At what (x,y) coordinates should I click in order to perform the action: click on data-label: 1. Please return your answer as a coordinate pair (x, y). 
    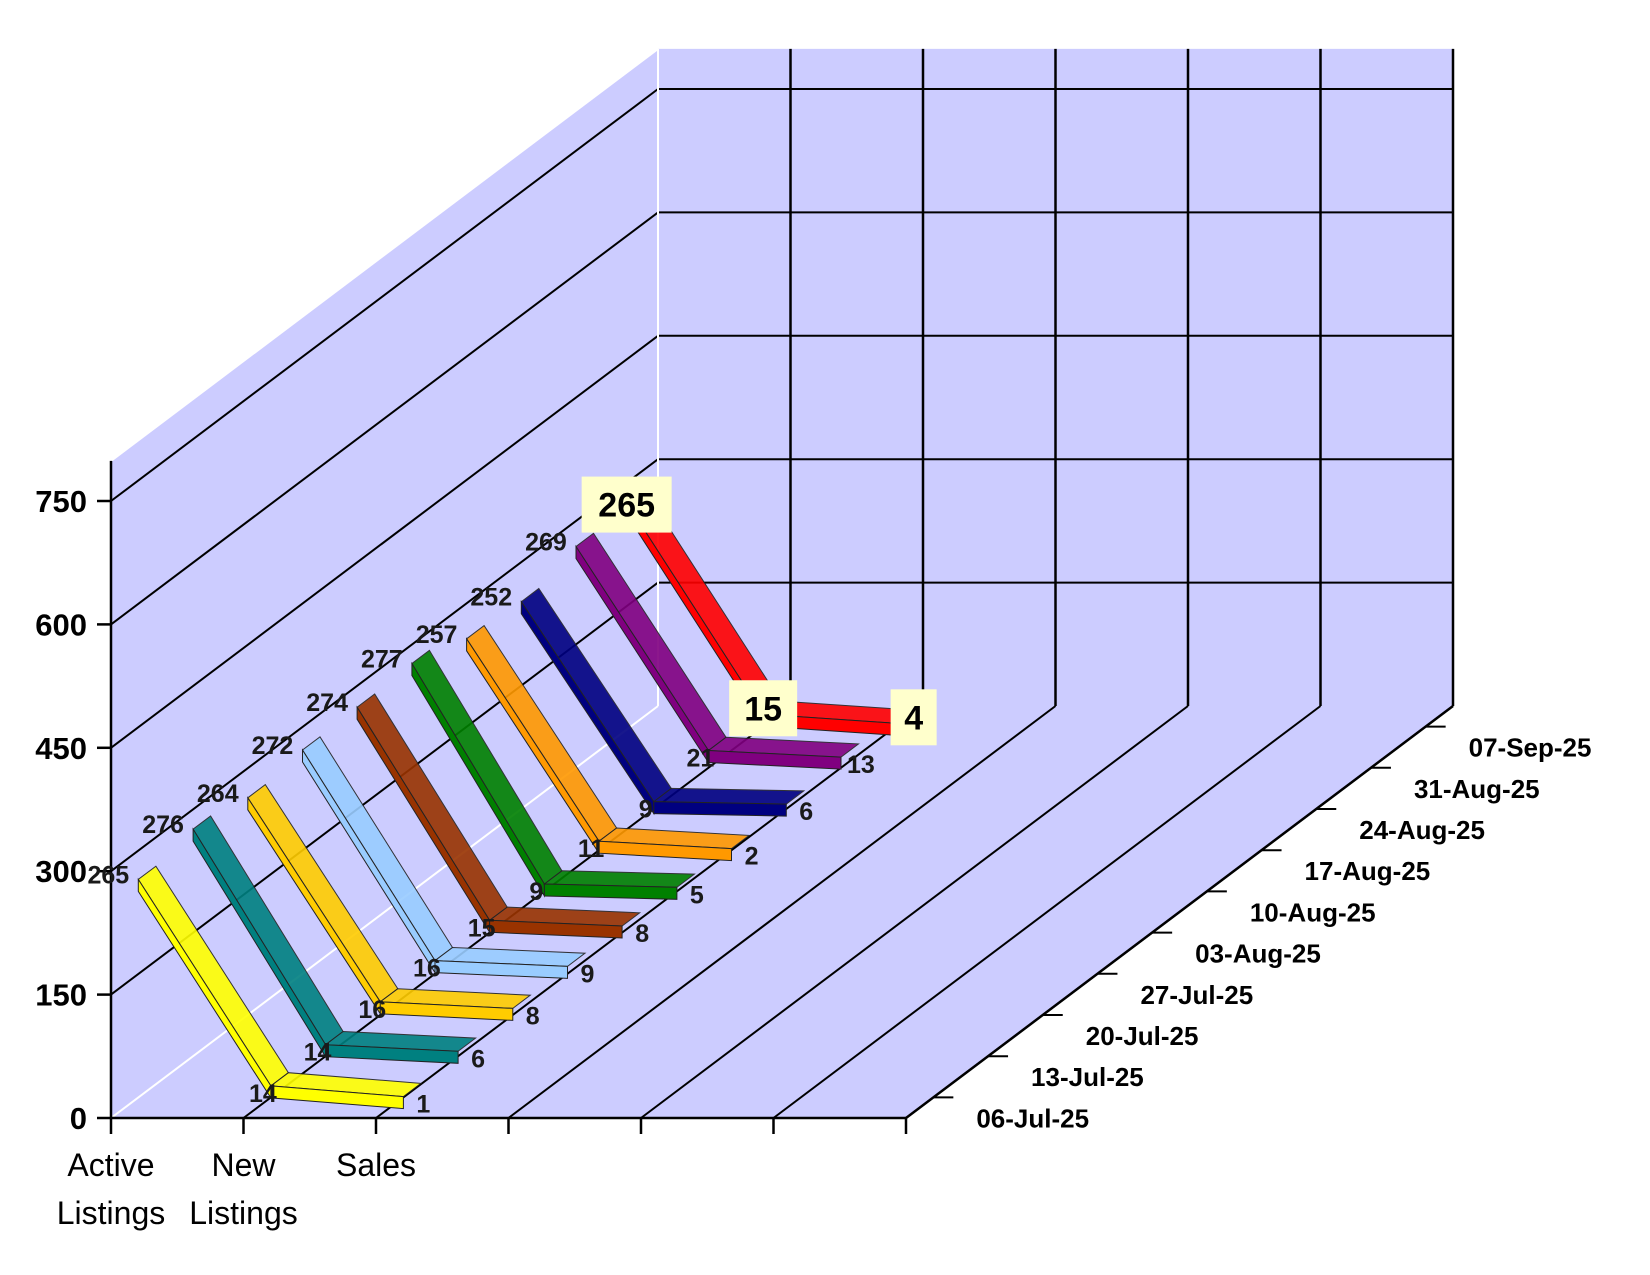
    Looking at the image, I should click on (423, 1105).